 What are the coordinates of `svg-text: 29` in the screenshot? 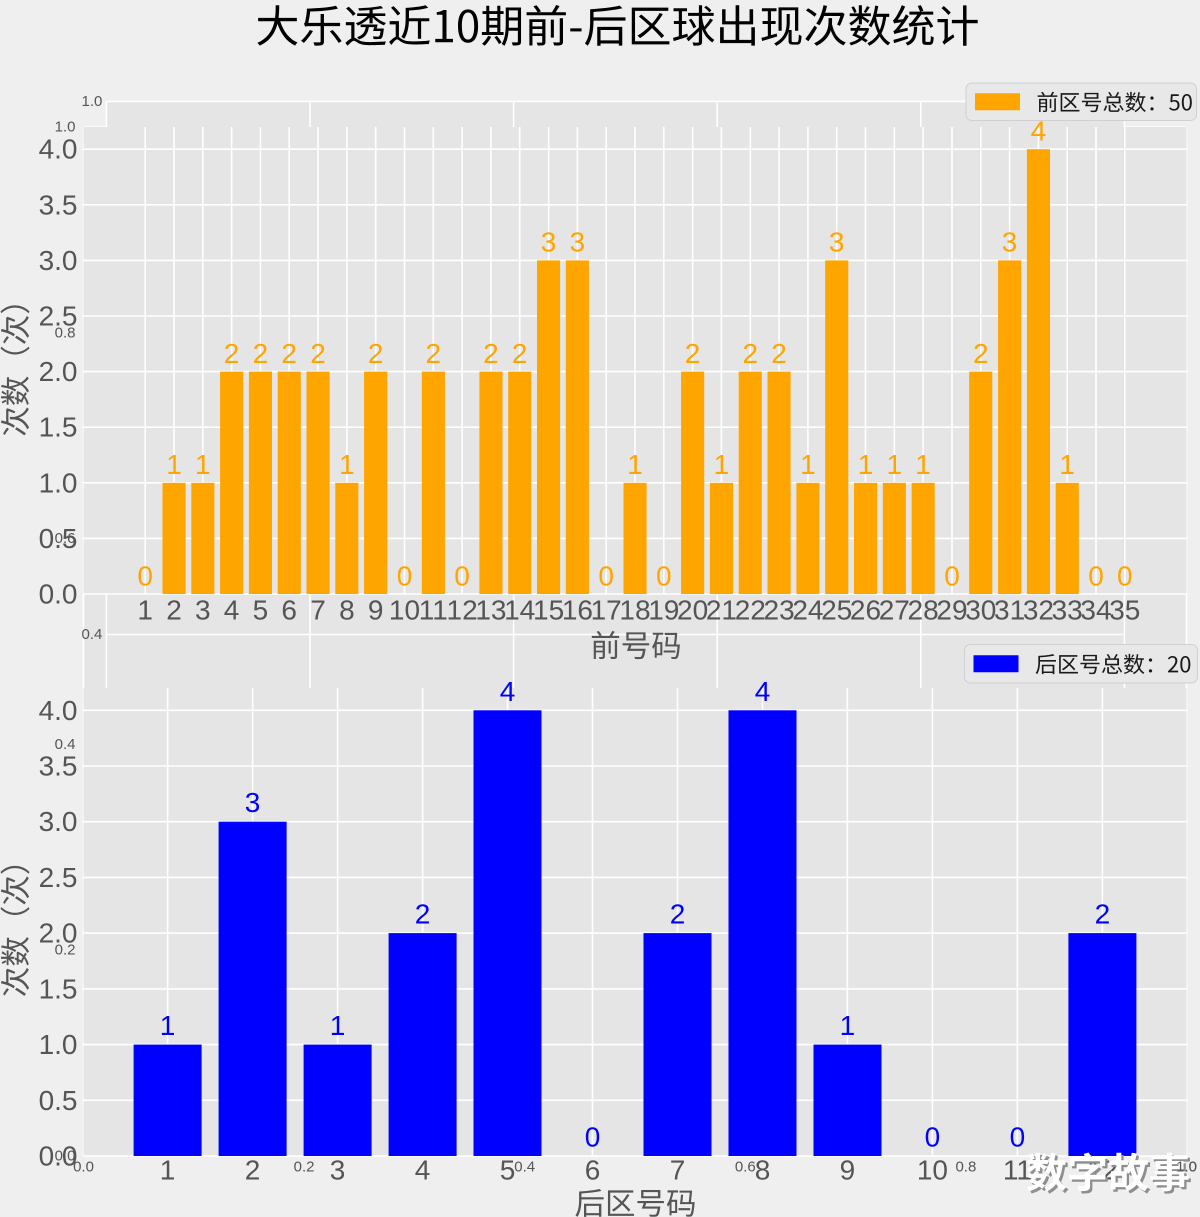 It's located at (951, 610).